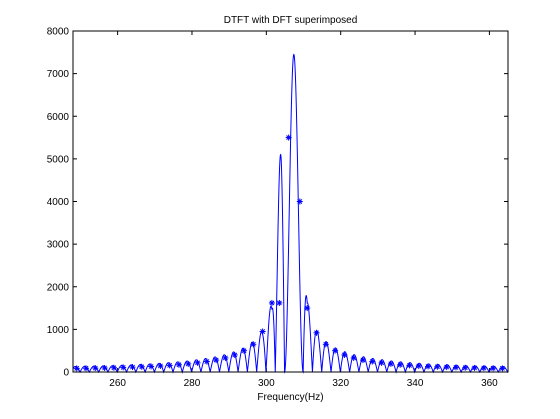 The image size is (560, 419). Describe the element at coordinates (58, 32) in the screenshot. I see `y-tick-label: 8000` at that location.